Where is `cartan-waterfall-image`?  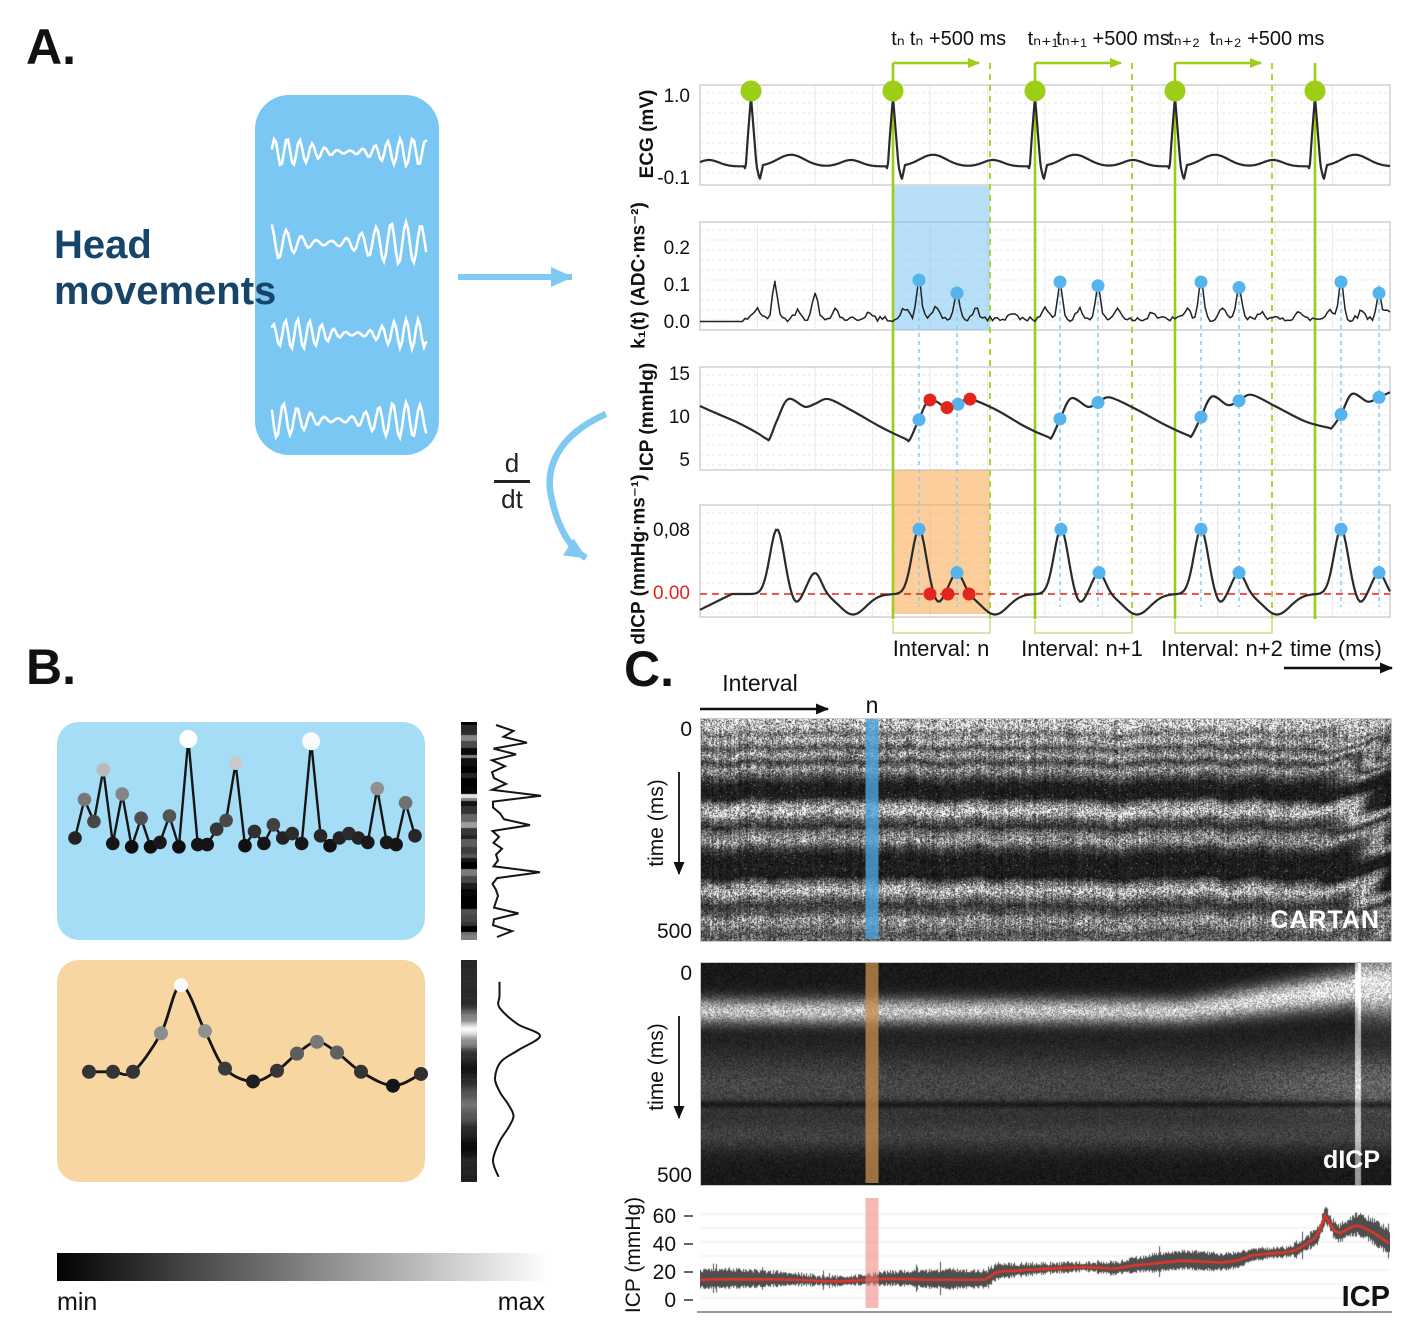
cartan-waterfall-image is located at coordinates (1046, 830).